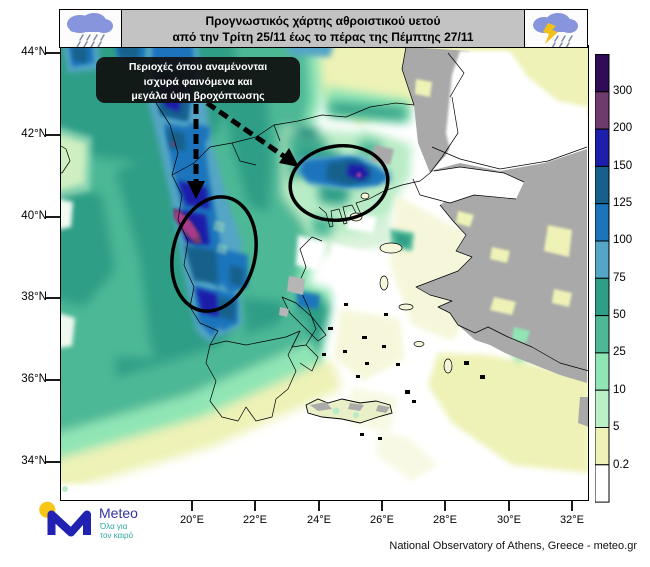  I want to click on svg-text: Όλα για, so click(113, 526).